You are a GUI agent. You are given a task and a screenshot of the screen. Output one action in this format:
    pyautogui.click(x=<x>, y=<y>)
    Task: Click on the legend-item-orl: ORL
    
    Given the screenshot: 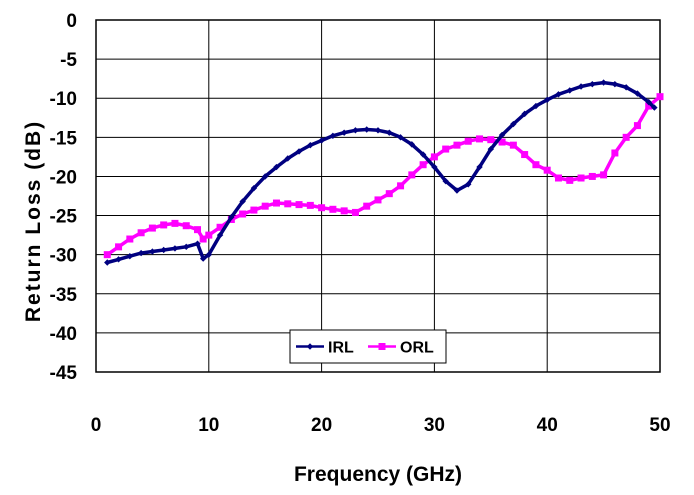 What is the action you would take?
    pyautogui.click(x=401, y=348)
    